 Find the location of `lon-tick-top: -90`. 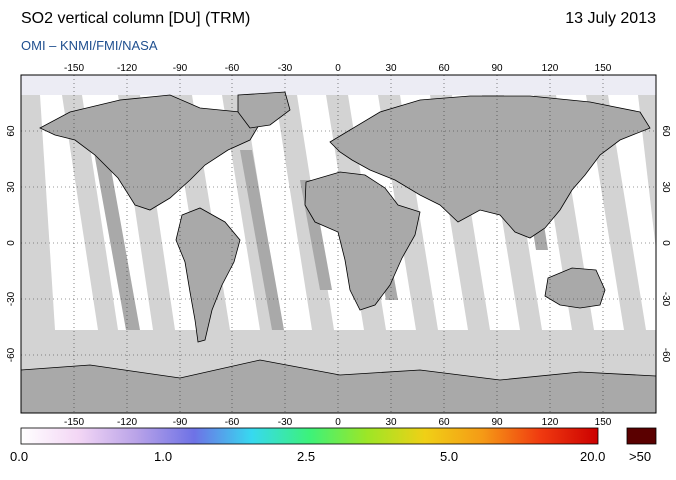

lon-tick-top: -90 is located at coordinates (180, 68).